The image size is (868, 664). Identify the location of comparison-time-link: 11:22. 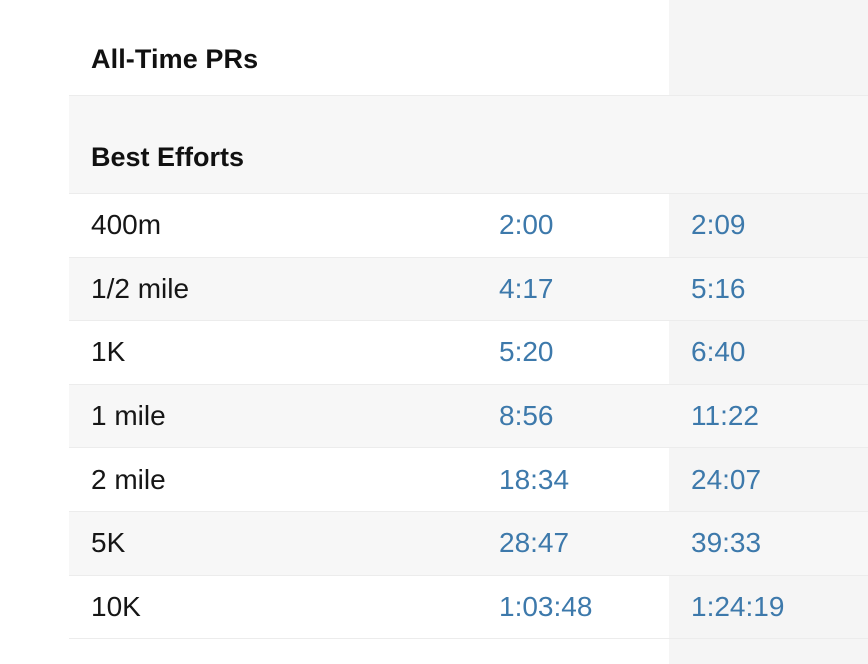
(725, 416).